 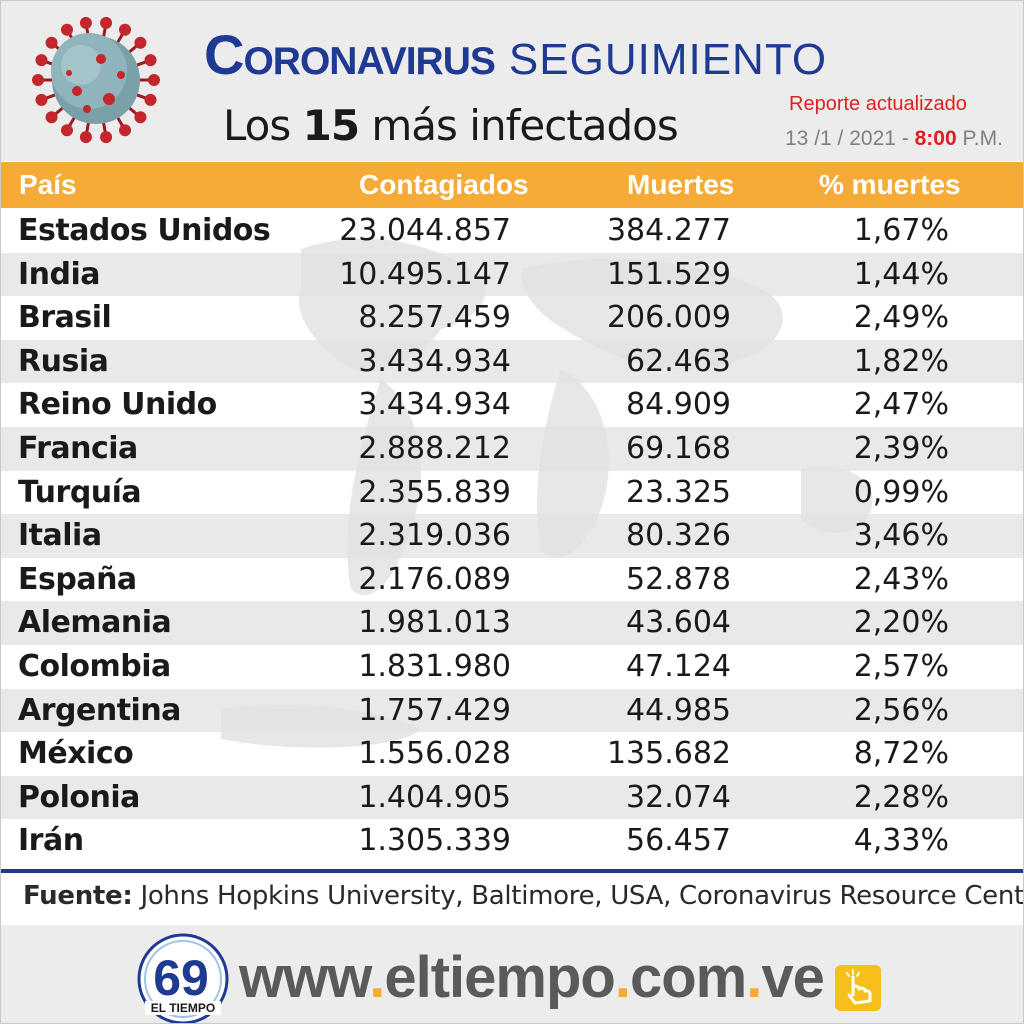 What do you see at coordinates (890, 184) in the screenshot?
I see `column-header-pct: % muertes` at bounding box center [890, 184].